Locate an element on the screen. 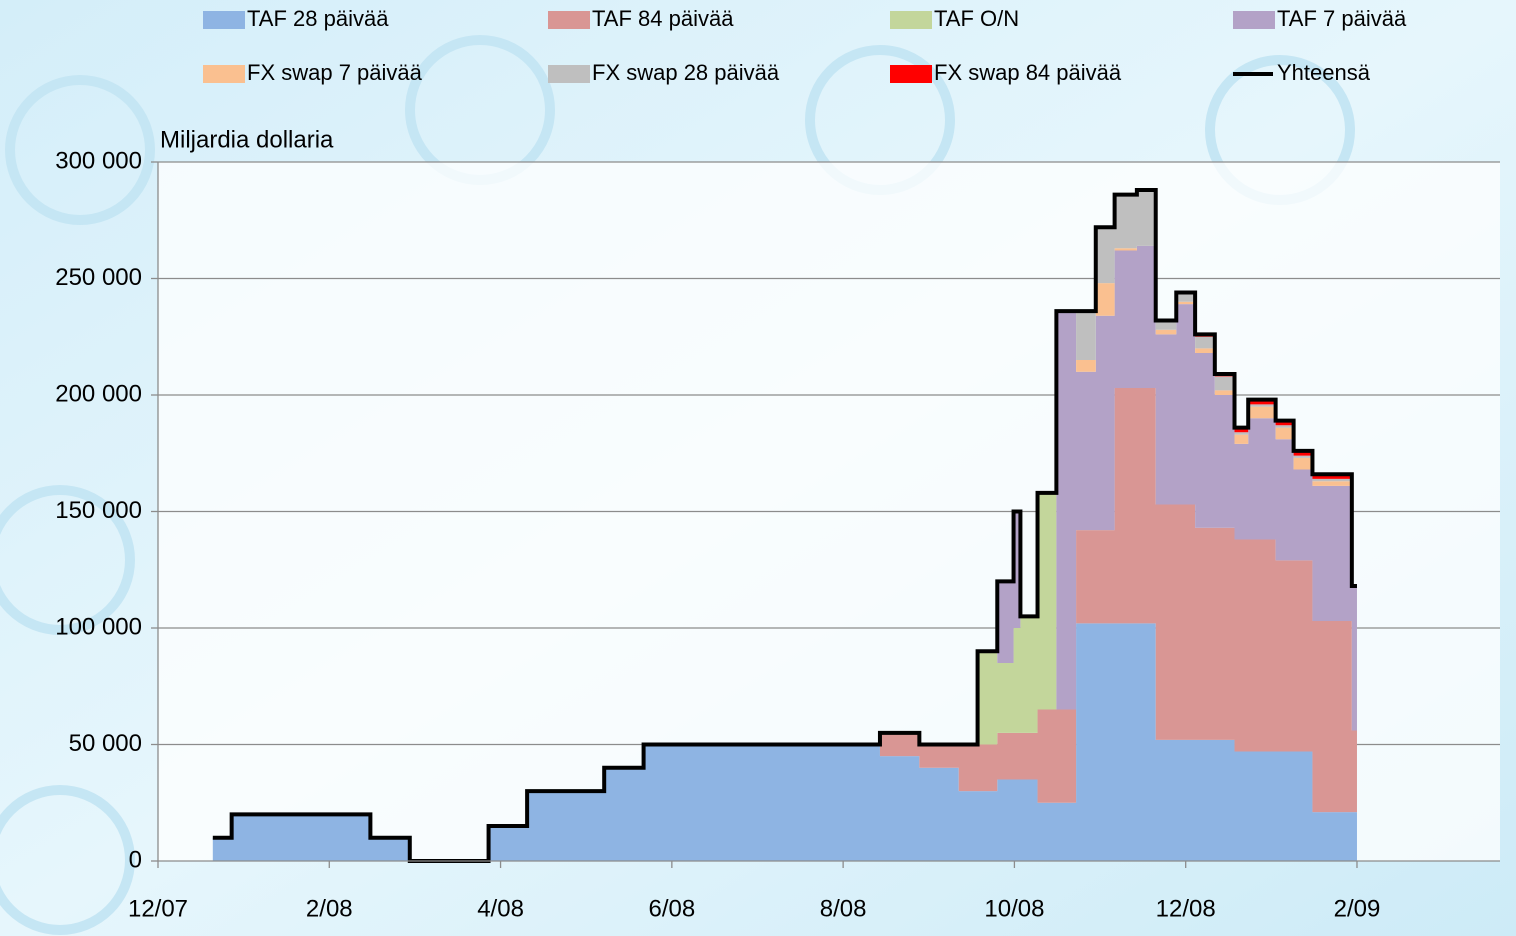  legend-label: TAF 7 päivää is located at coordinates (1342, 18).